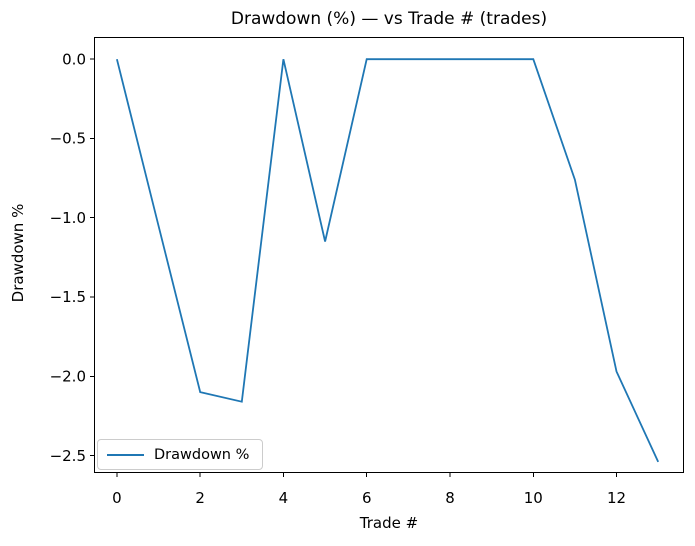  I want to click on x-axis-label: Trade #, so click(389, 523).